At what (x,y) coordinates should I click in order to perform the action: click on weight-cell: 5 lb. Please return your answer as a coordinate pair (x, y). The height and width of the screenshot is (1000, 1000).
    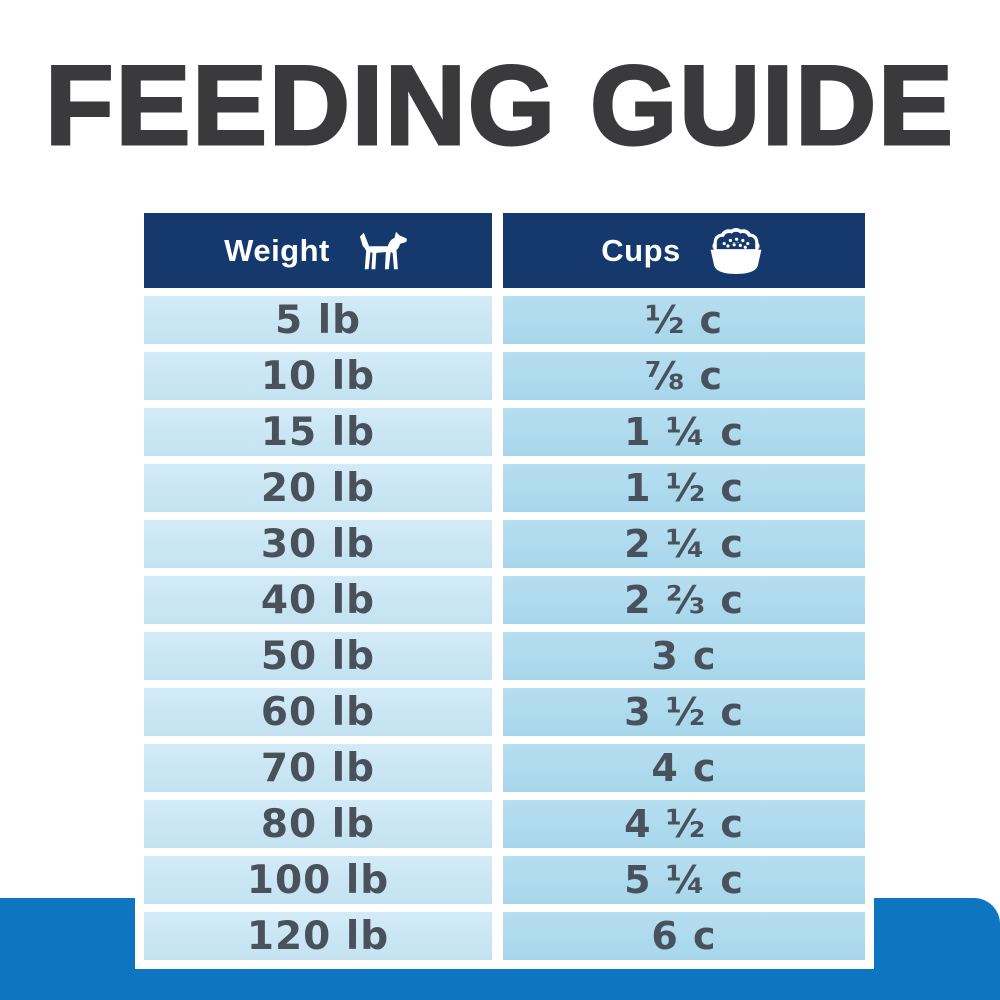
    Looking at the image, I should click on (318, 320).